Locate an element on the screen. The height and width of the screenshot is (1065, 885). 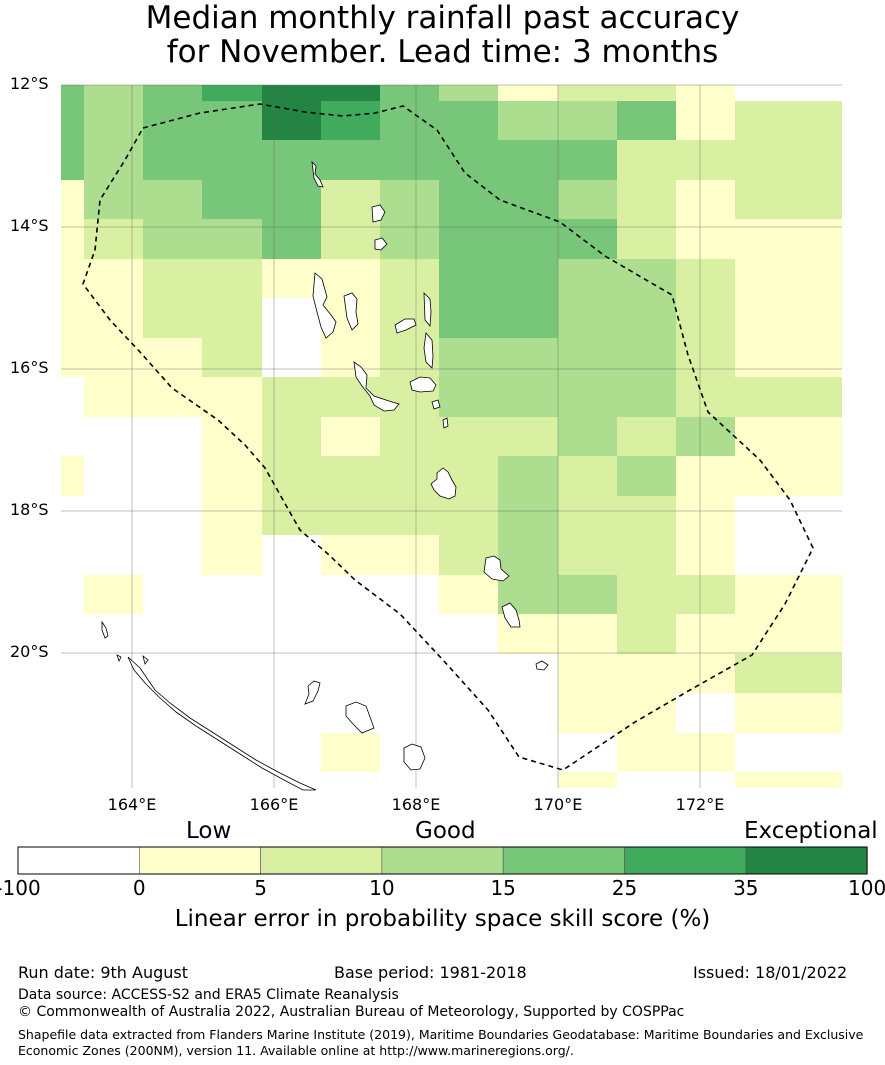
colorbar-tick-label: 10 is located at coordinates (382, 888).